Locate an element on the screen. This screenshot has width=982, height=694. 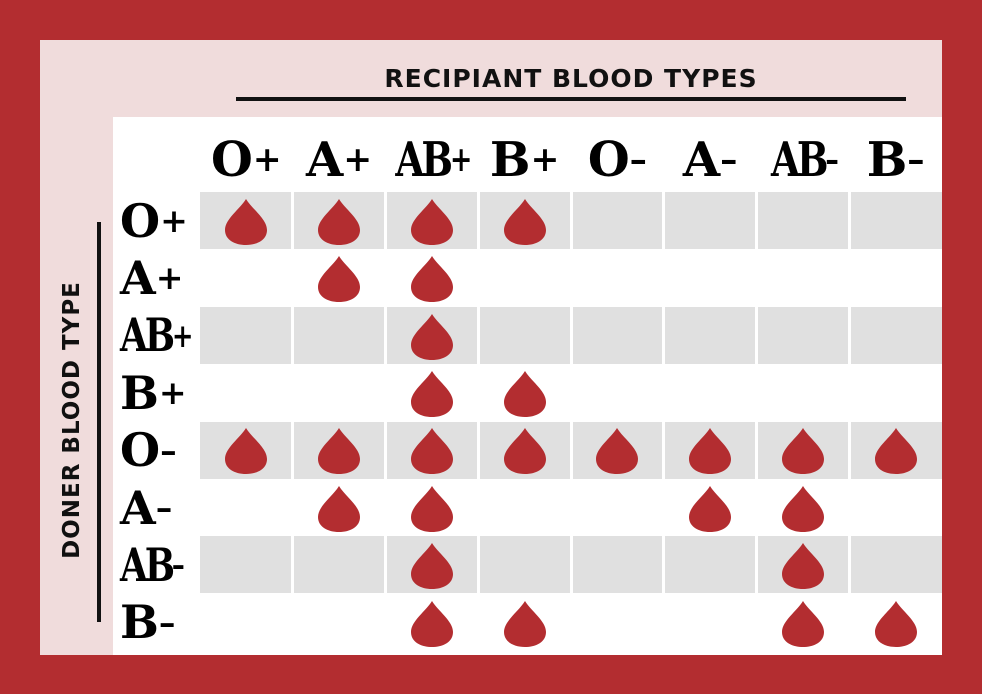
row-header-o-neg-sign: – is located at coordinates (168, 450).